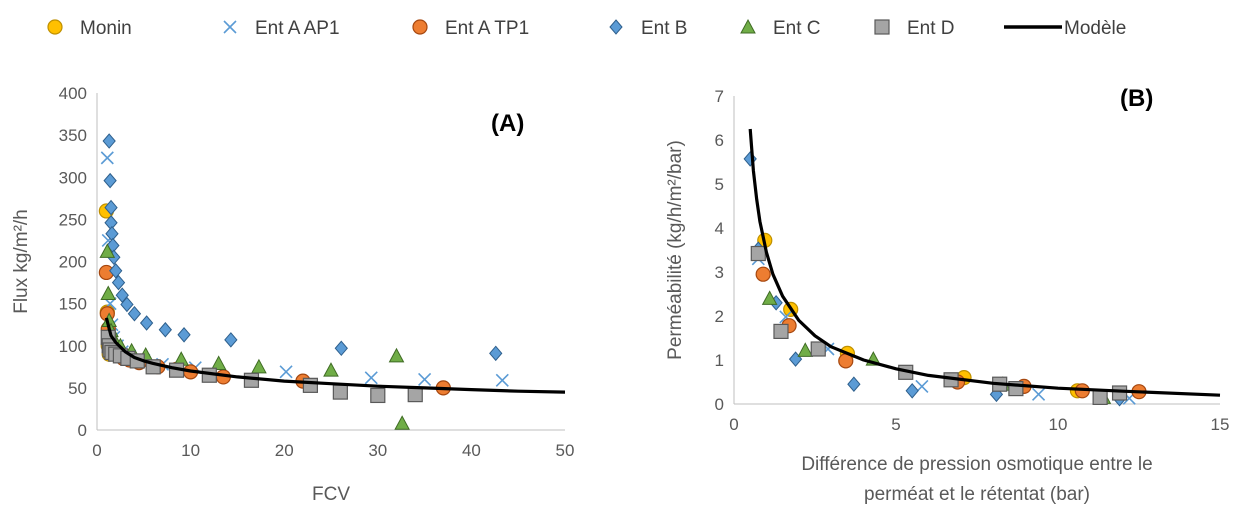 The image size is (1234, 510). What do you see at coordinates (719, 140) in the screenshot?
I see `y-tick-label: 6` at bounding box center [719, 140].